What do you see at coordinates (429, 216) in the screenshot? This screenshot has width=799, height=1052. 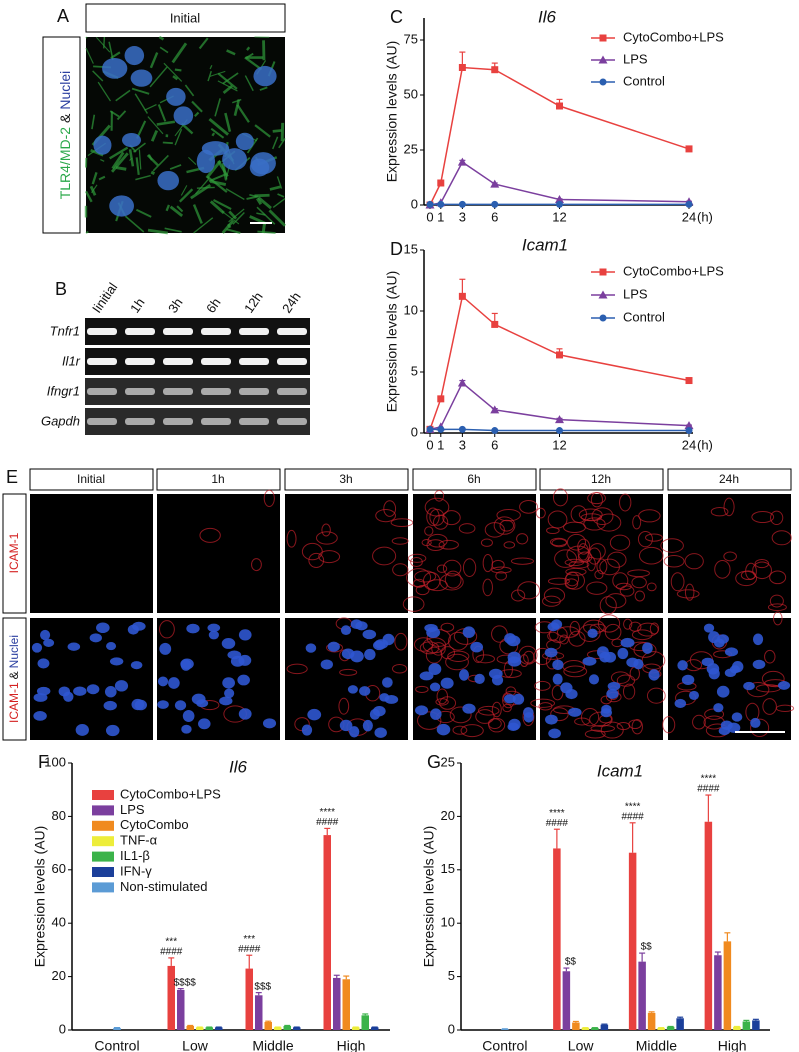 I see `x-tick-label: 0` at bounding box center [429, 216].